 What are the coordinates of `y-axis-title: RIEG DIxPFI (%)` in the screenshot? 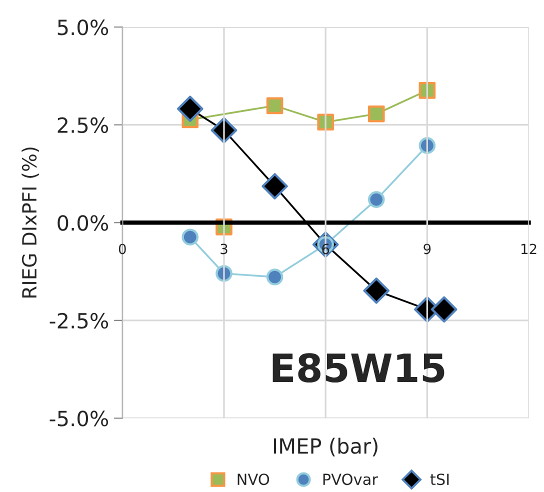 It's located at (30, 223).